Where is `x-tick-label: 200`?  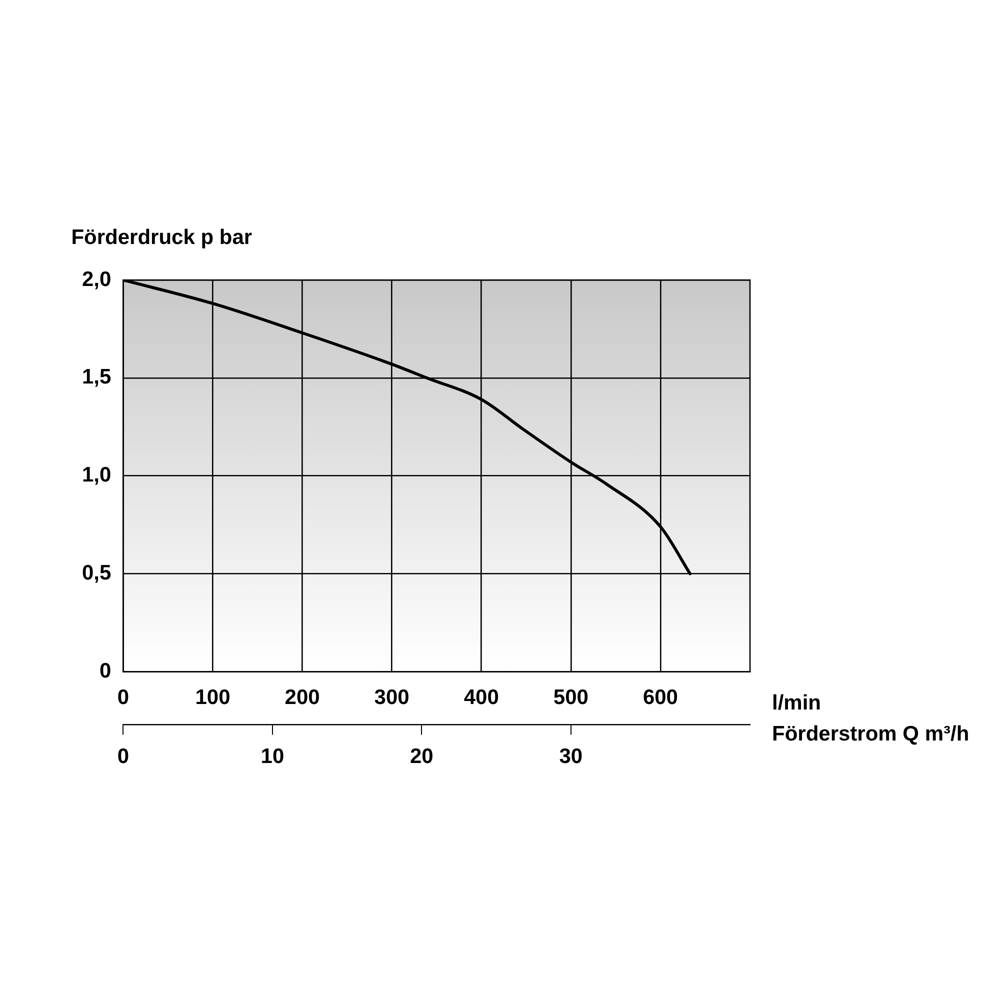 x-tick-label: 200 is located at coordinates (302, 697).